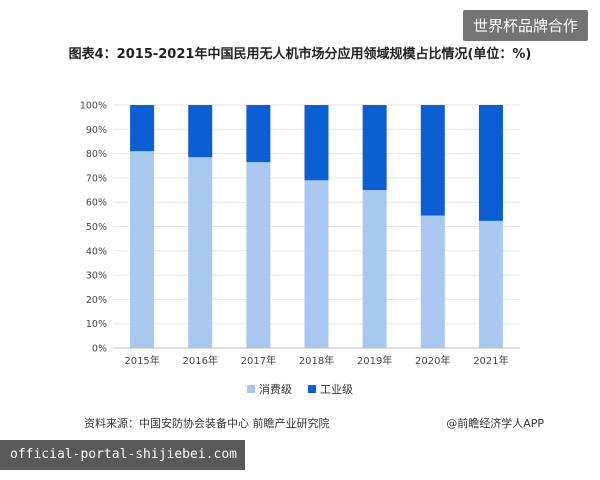 The image size is (600, 480). Describe the element at coordinates (96, 154) in the screenshot. I see `y-tick-label: 80%` at that location.